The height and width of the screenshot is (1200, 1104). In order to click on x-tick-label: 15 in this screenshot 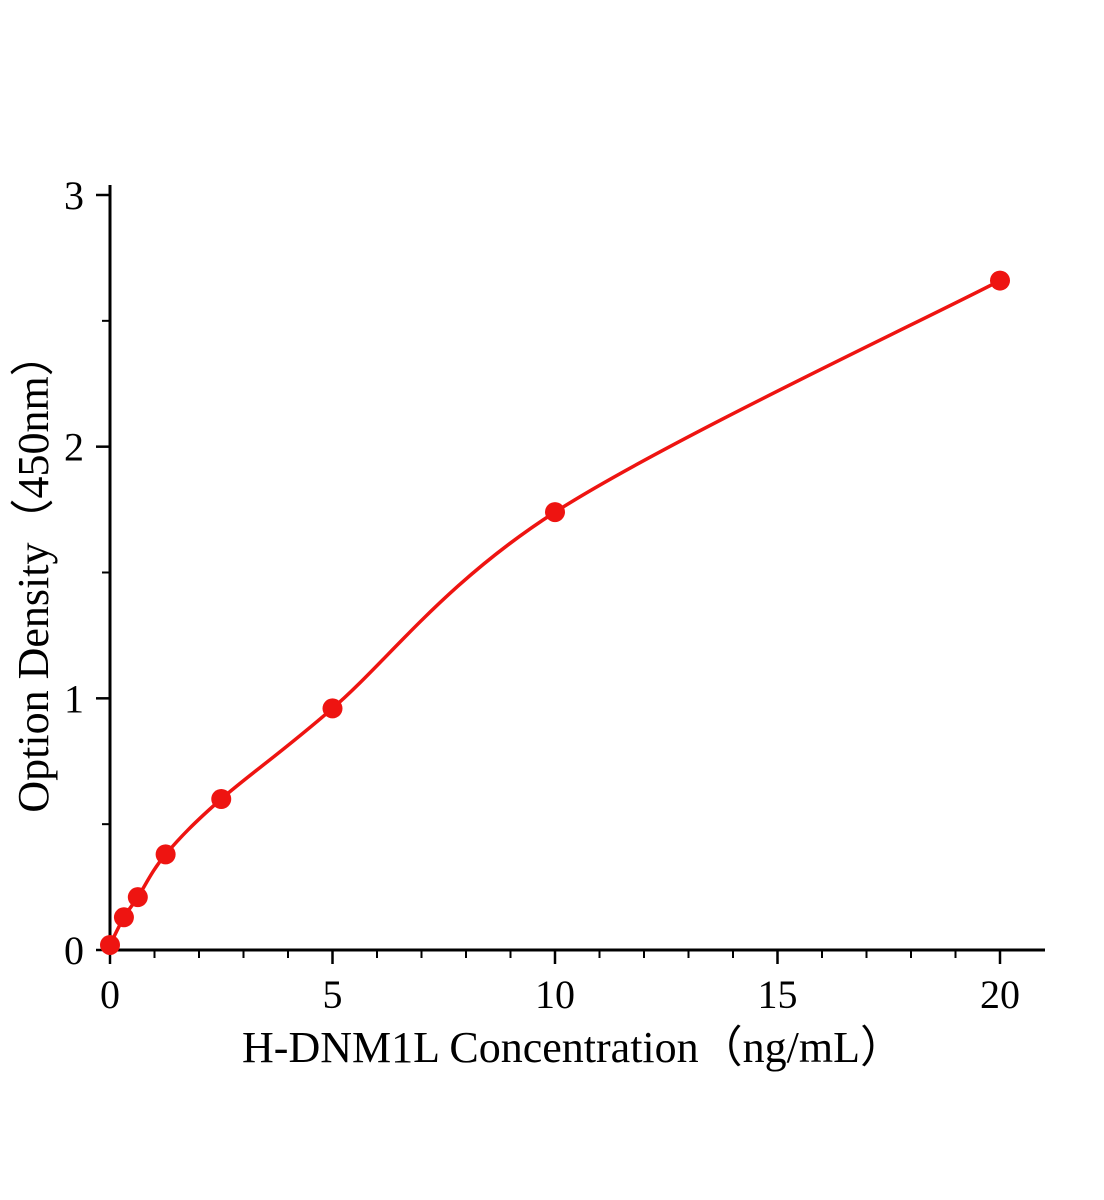, I will do `click(778, 994)`.